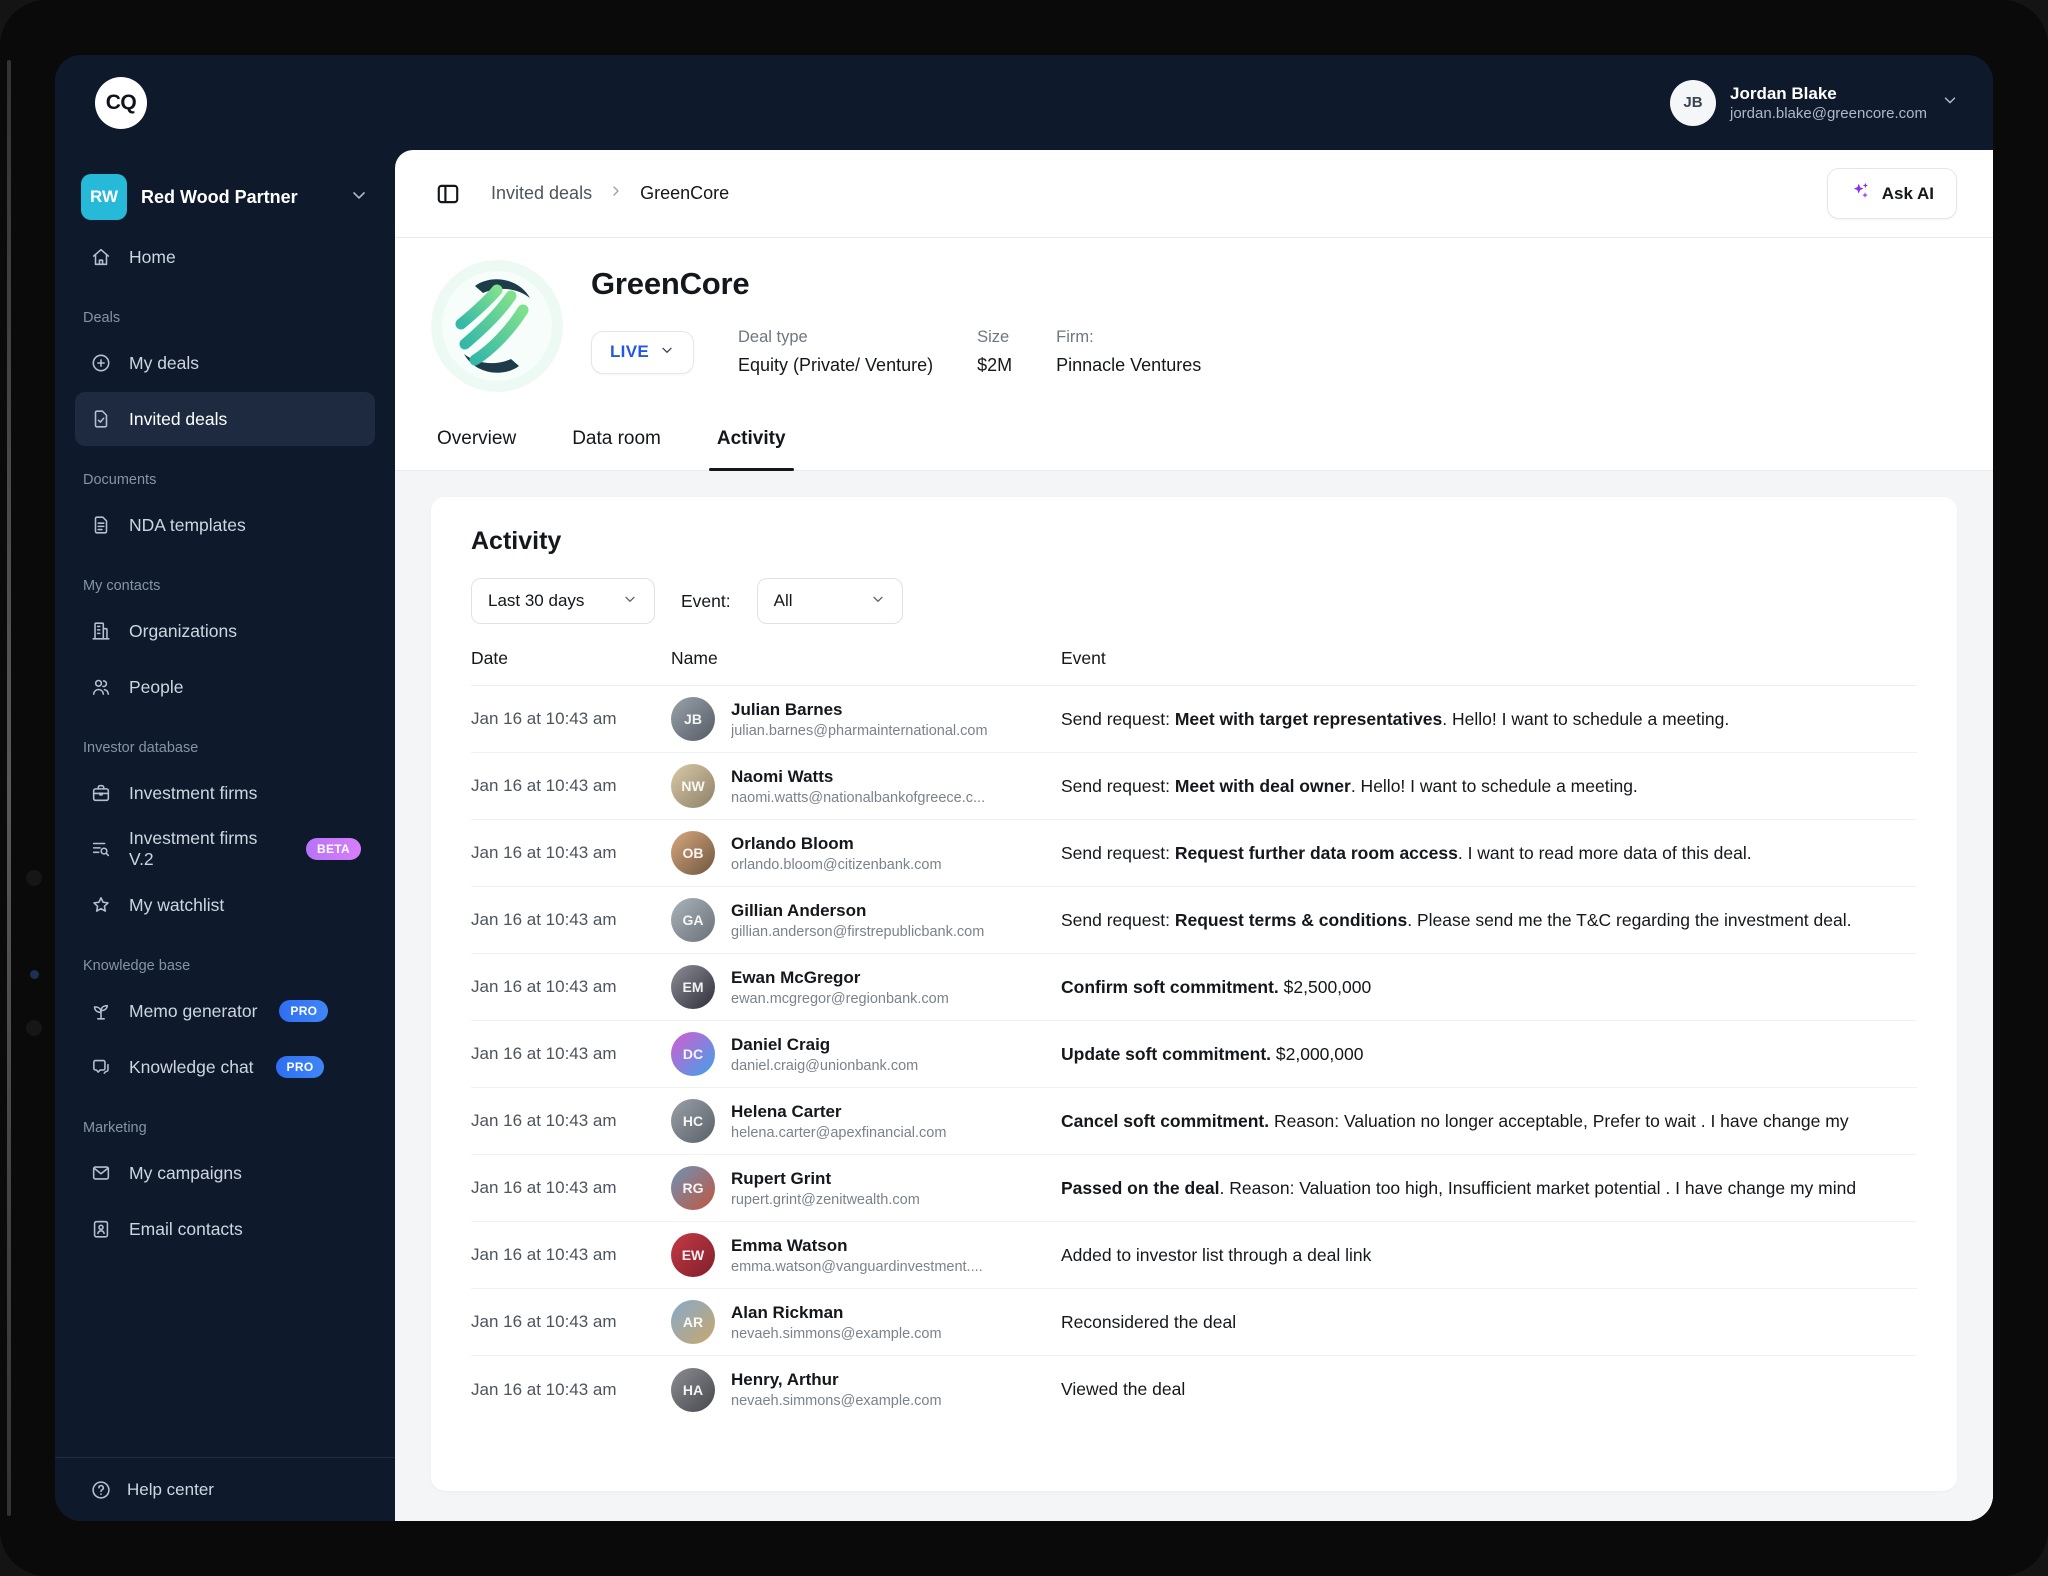 The image size is (2048, 1576). What do you see at coordinates (225, 197) in the screenshot?
I see `workspace-switcher: RW Red Wood Partner` at bounding box center [225, 197].